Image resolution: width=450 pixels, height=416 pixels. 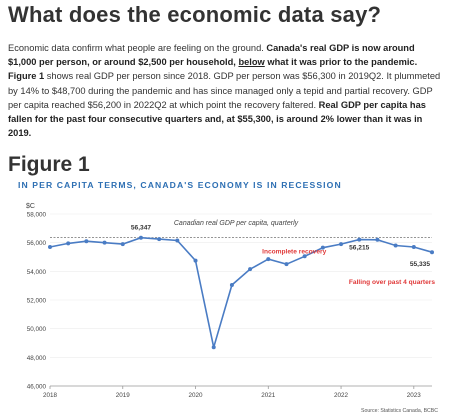 I want to click on annotation-label: Incomplete recovery, so click(x=294, y=251).